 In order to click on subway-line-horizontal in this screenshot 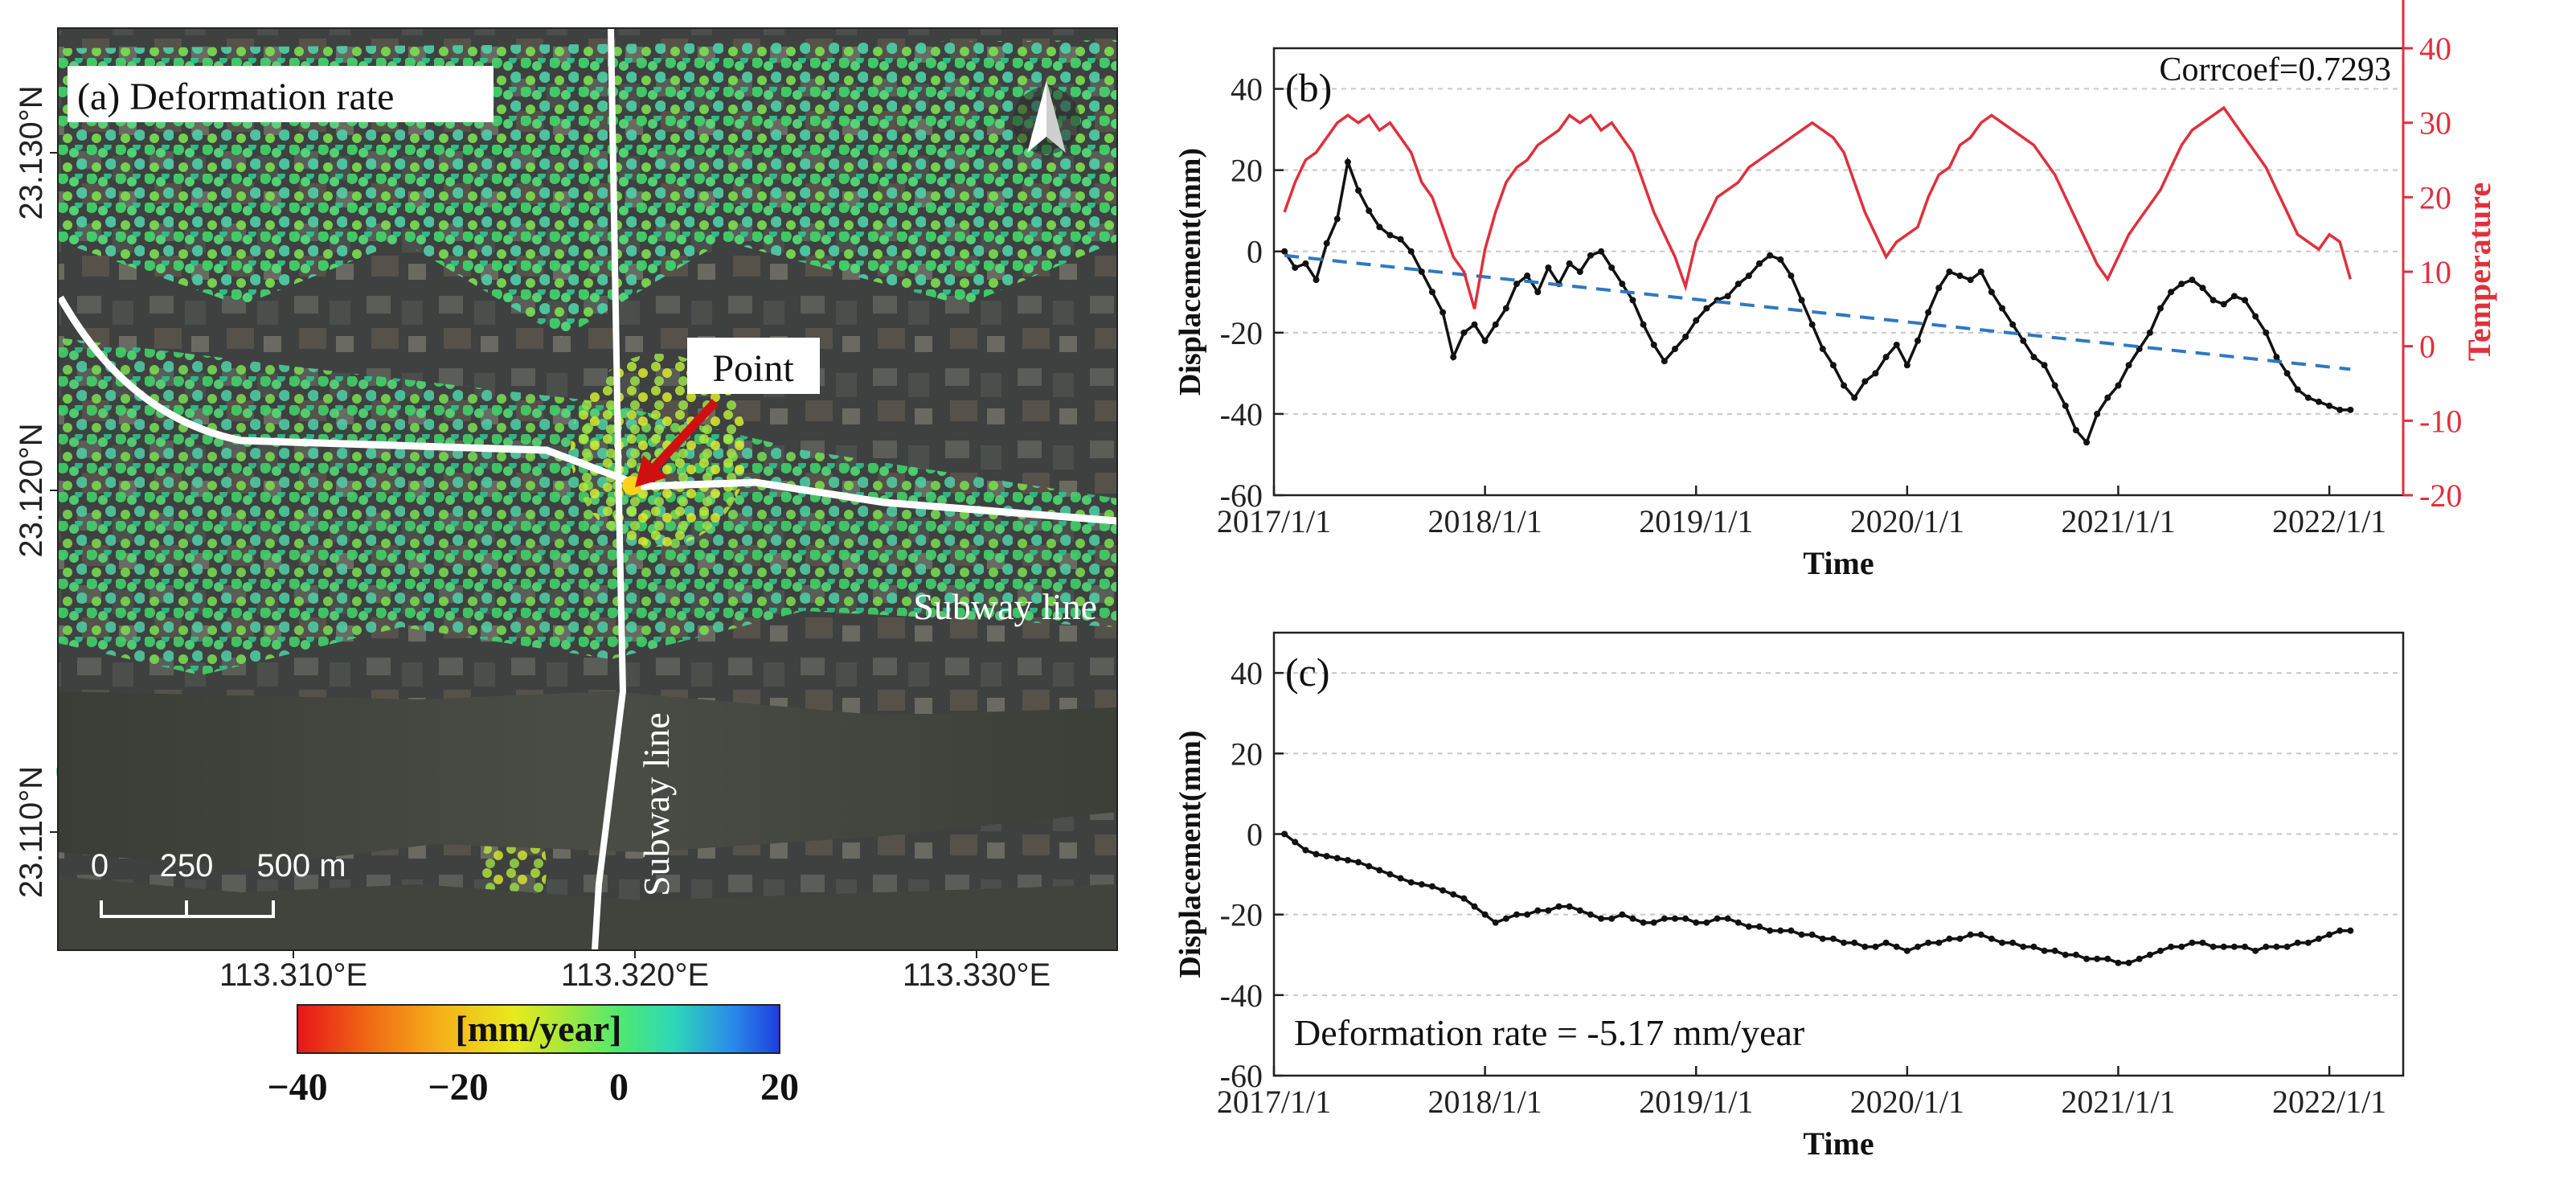, I will do `click(587, 410)`.